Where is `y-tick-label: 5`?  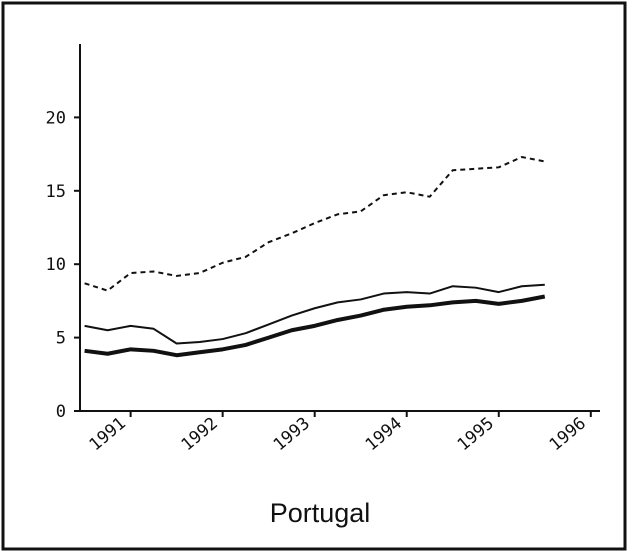
y-tick-label: 5 is located at coordinates (61, 339).